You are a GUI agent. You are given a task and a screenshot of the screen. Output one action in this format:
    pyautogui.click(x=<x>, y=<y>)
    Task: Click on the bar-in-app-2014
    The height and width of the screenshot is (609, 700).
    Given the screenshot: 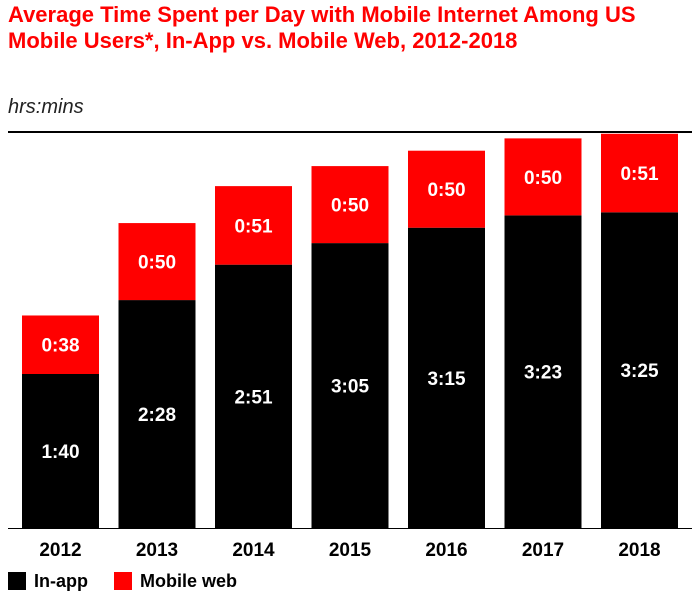 What is the action you would take?
    pyautogui.click(x=253, y=396)
    